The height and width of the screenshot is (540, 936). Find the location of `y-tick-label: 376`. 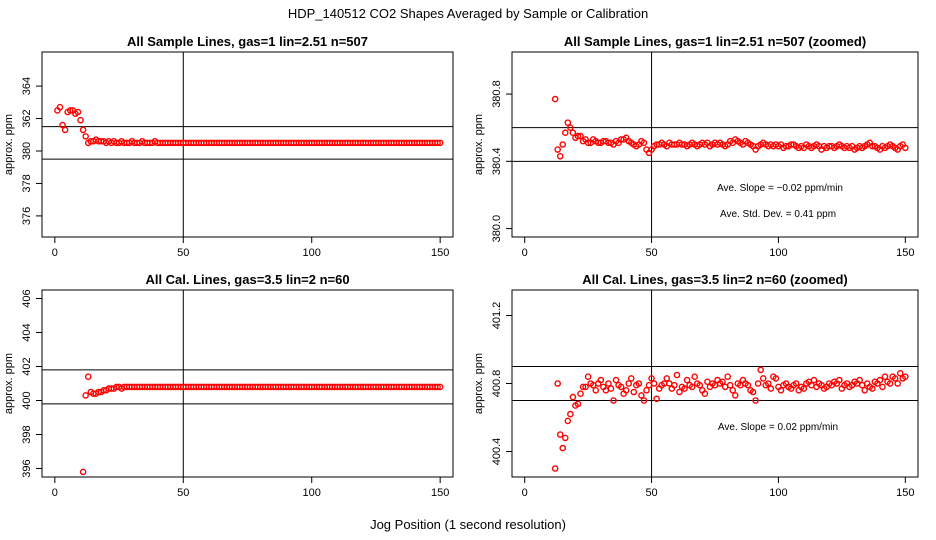

y-tick-label: 376 is located at coordinates (27, 216).